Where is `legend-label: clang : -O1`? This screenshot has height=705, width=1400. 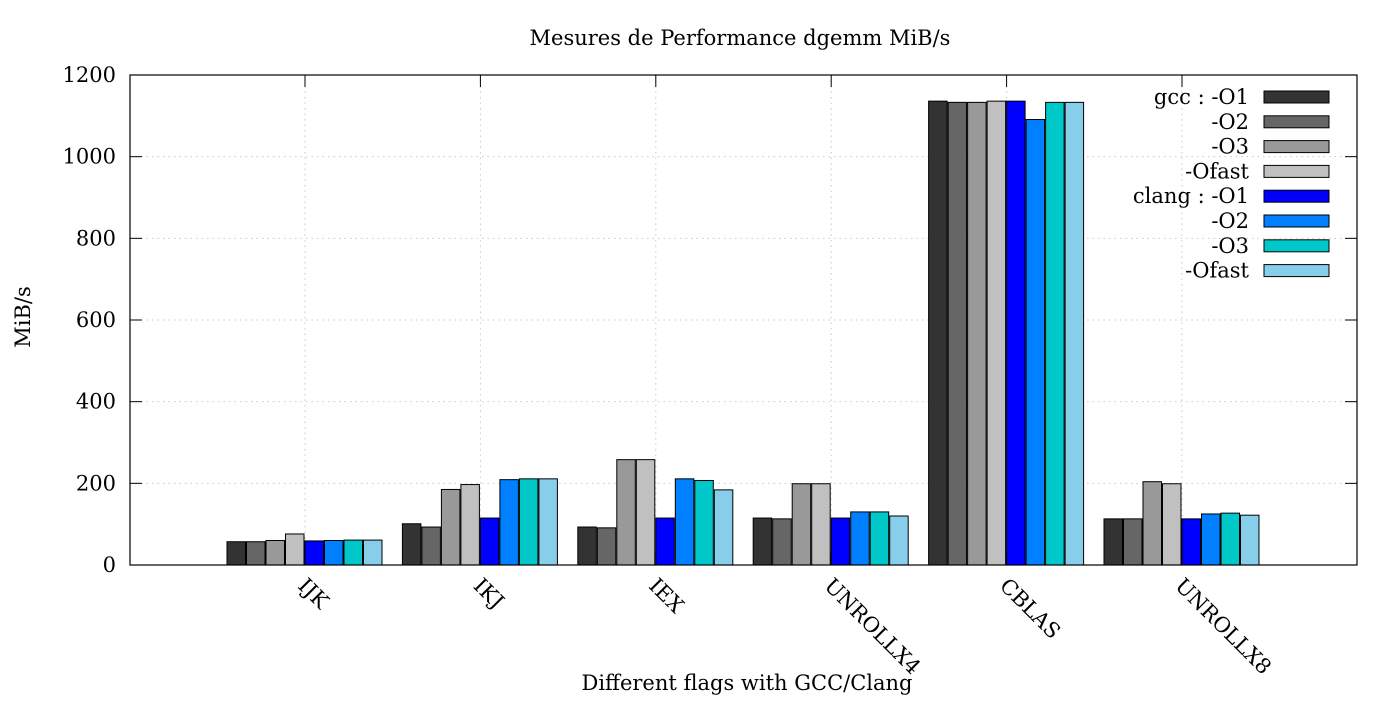
legend-label: clang : -O1 is located at coordinates (1191, 196).